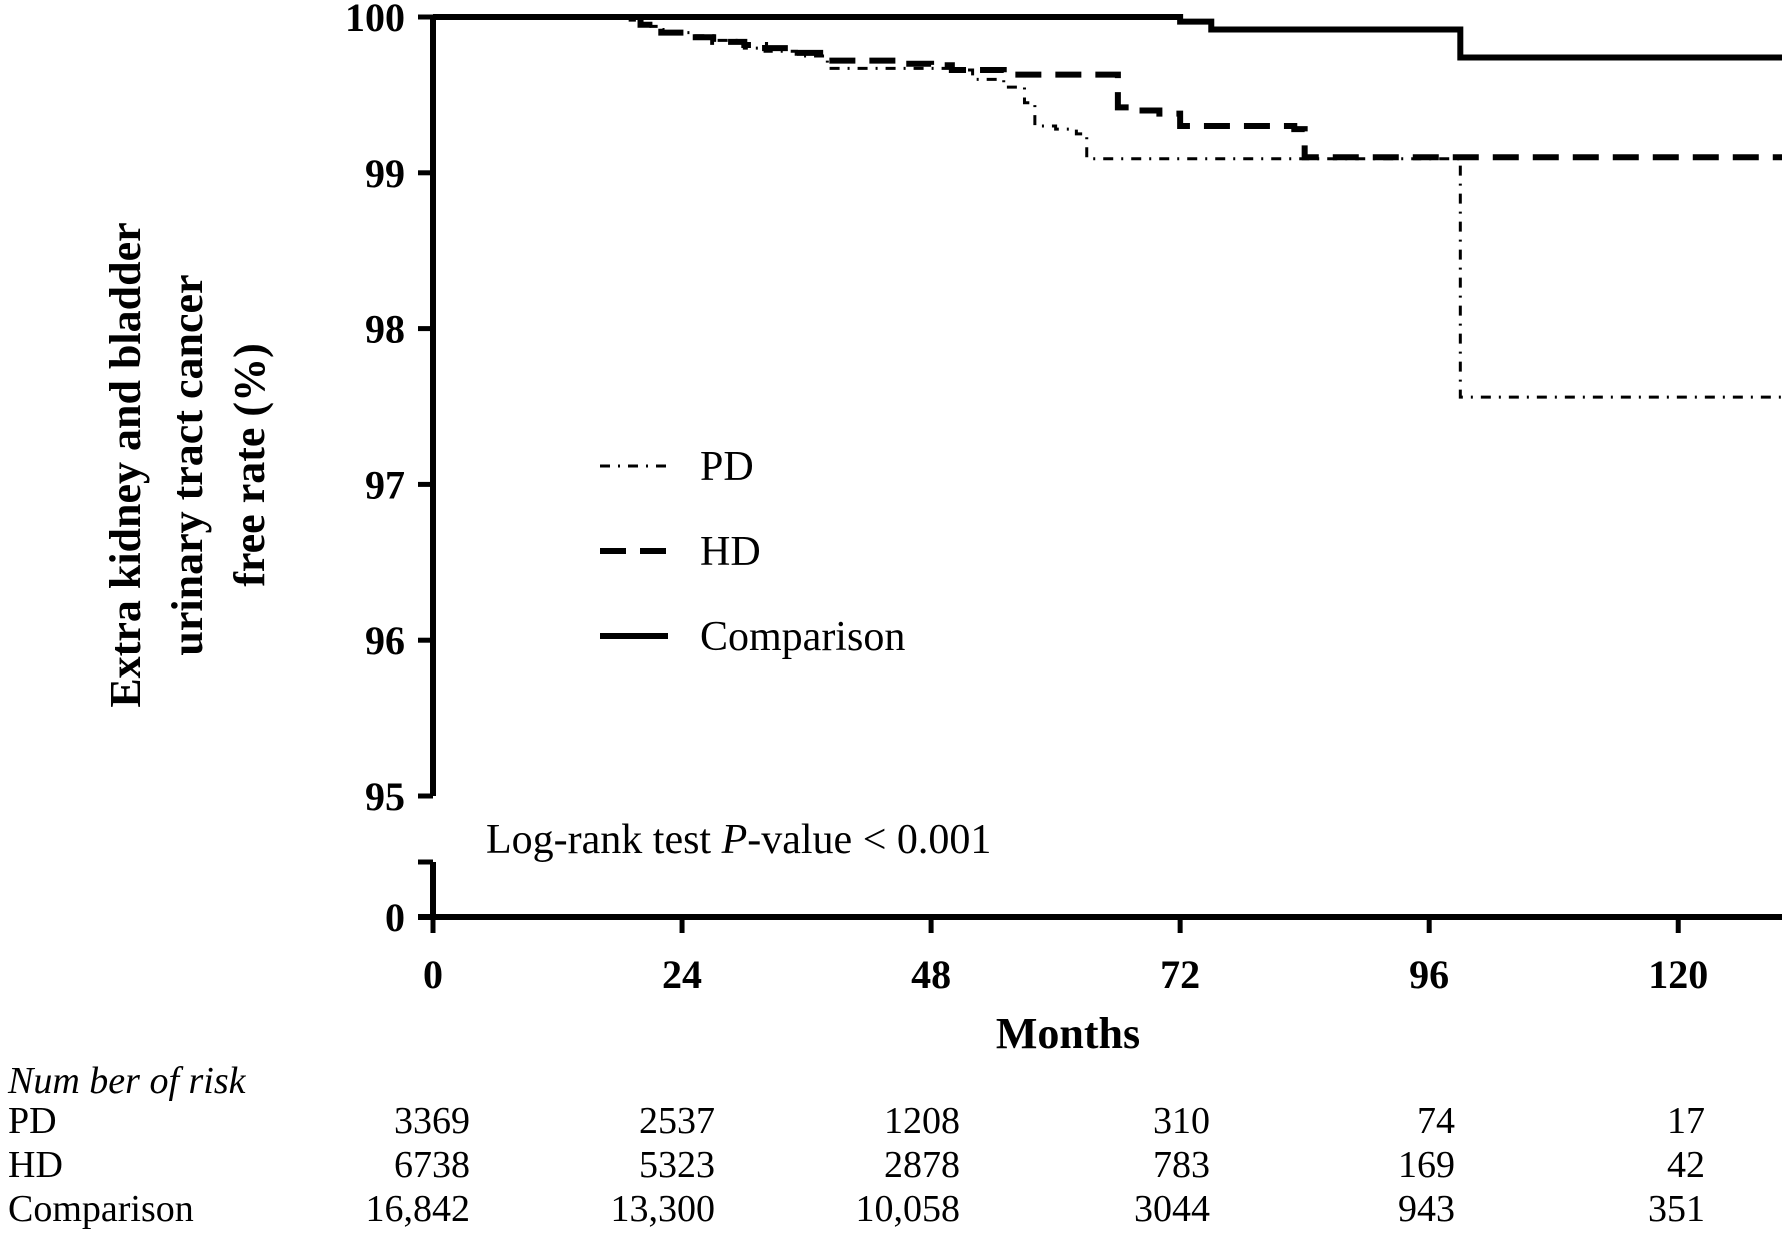 Image resolution: width=1782 pixels, height=1237 pixels. I want to click on risk-cell: 2537, so click(677, 1121).